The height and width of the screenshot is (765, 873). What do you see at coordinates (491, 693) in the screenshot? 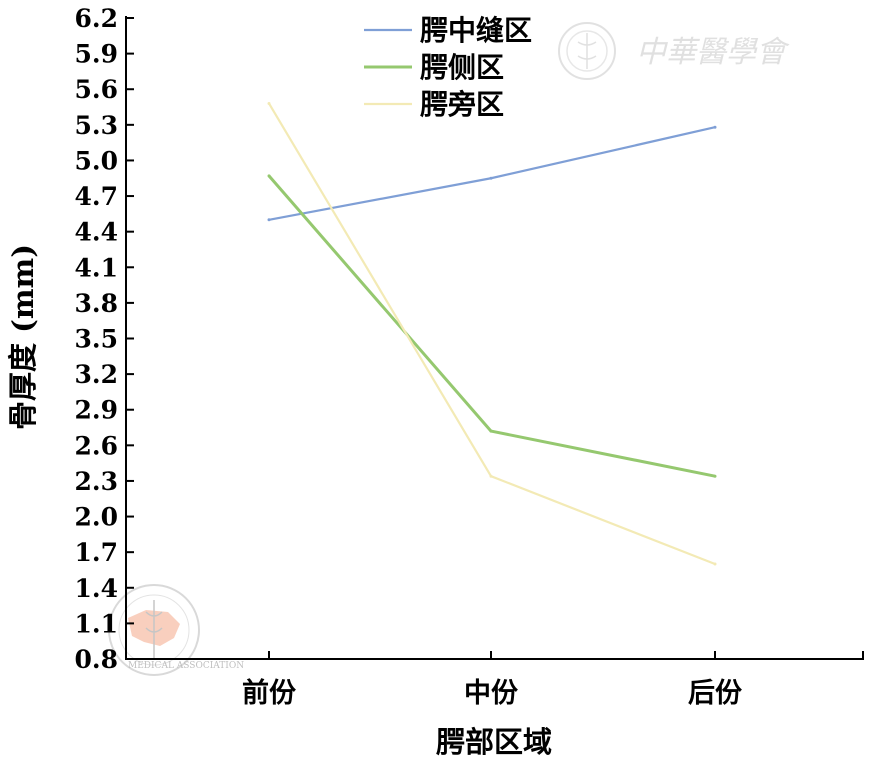
I see `x-category-label: 中份` at bounding box center [491, 693].